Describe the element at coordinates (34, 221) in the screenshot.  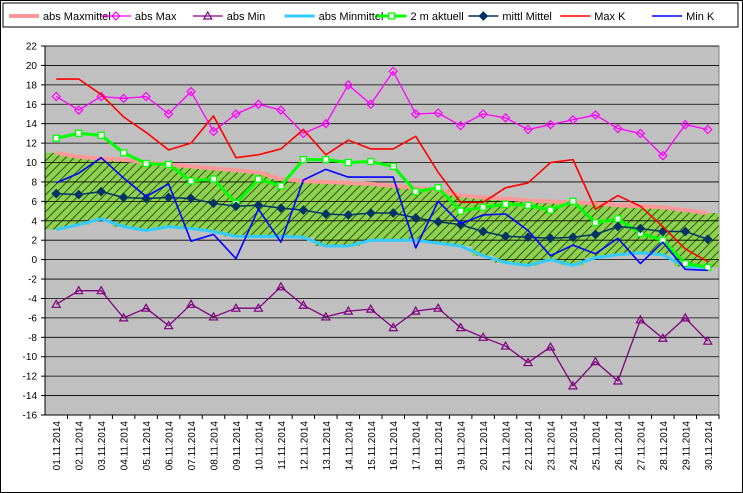
I see `y-tick-label: 4` at that location.